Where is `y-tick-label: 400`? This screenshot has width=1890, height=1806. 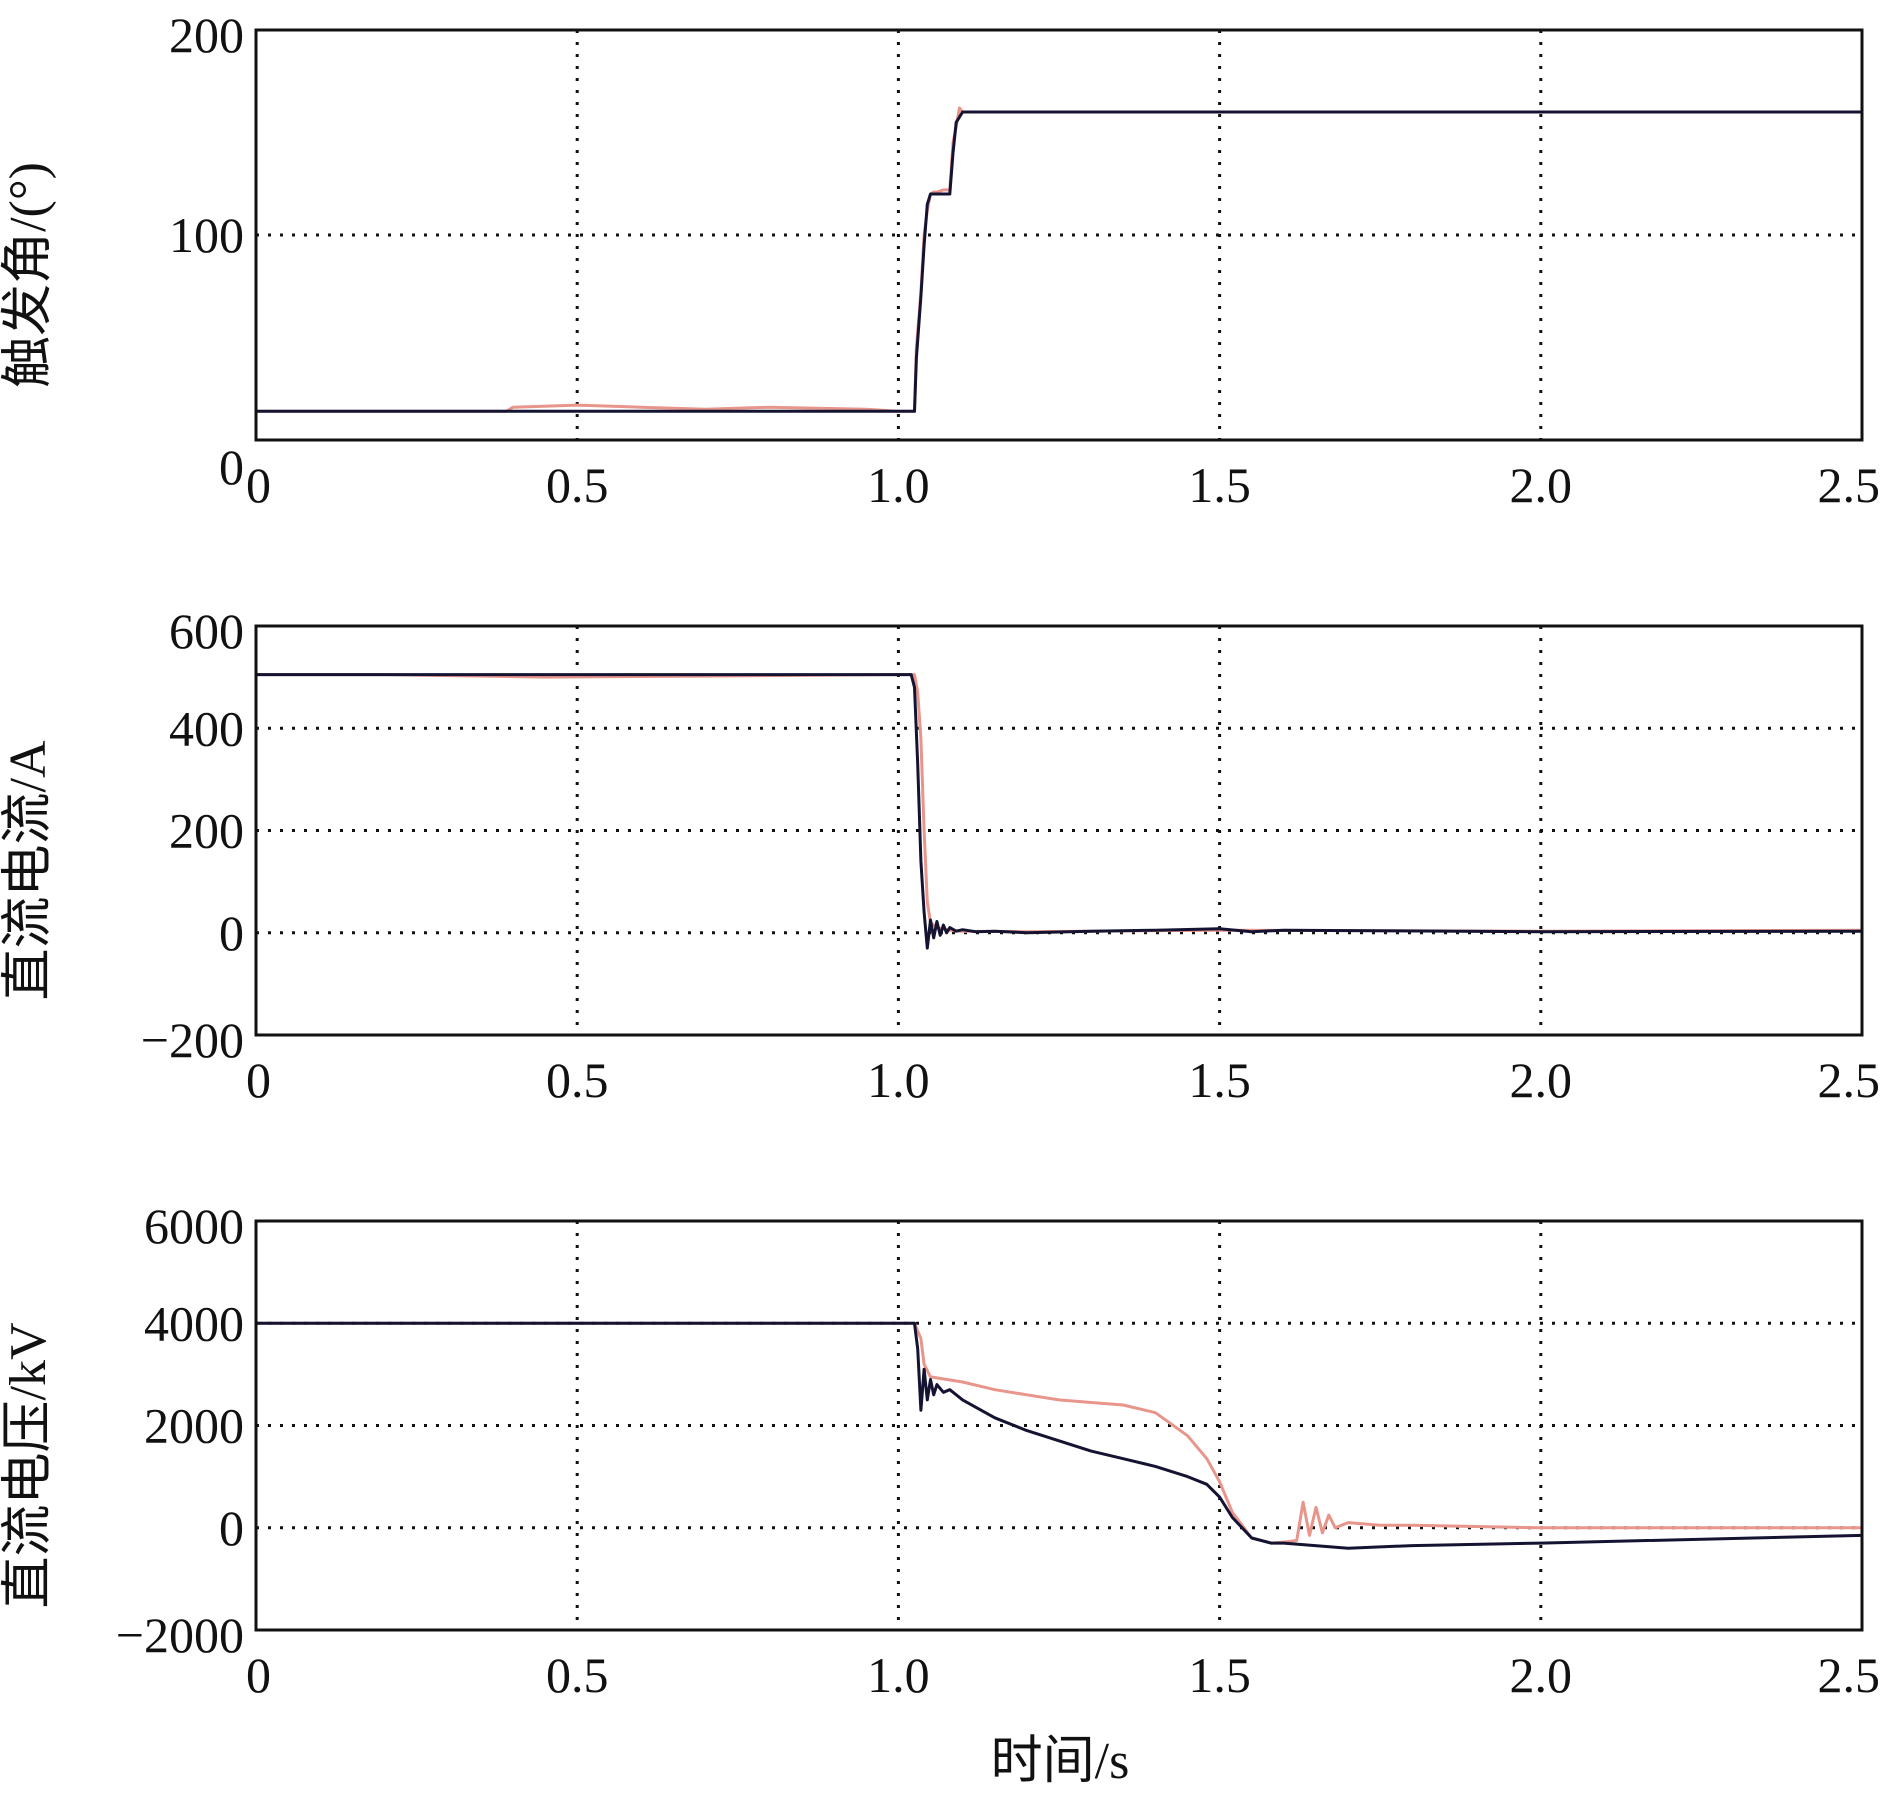 y-tick-label: 400 is located at coordinates (206, 728).